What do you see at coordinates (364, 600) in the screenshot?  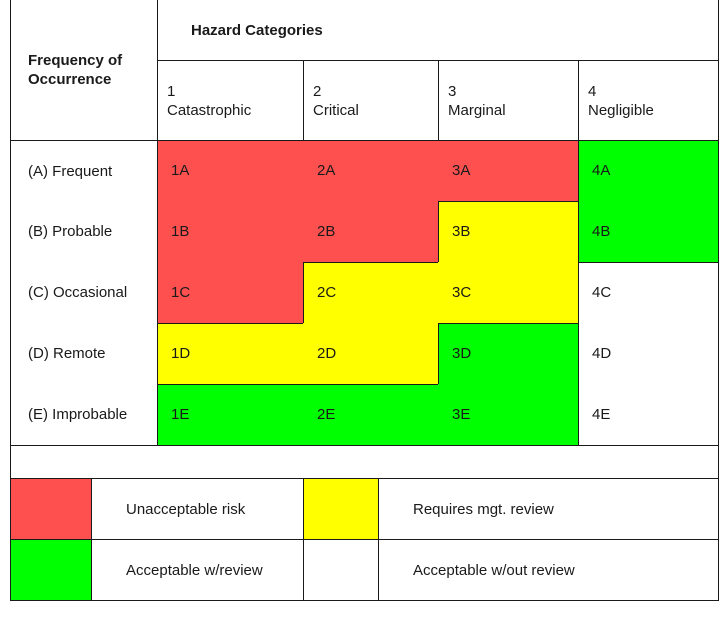 I see `border-bottom` at bounding box center [364, 600].